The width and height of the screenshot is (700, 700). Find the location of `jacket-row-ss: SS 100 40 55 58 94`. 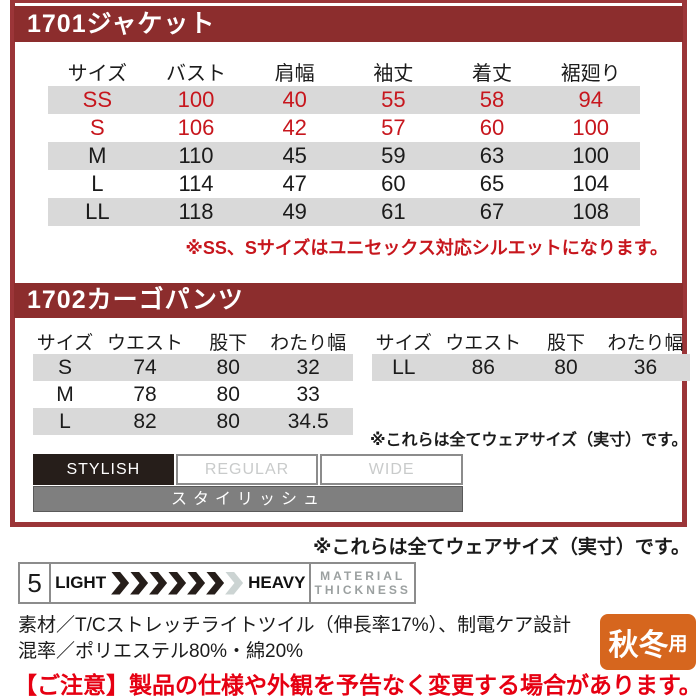

jacket-row-ss: SS 100 40 55 58 94 is located at coordinates (344, 100).